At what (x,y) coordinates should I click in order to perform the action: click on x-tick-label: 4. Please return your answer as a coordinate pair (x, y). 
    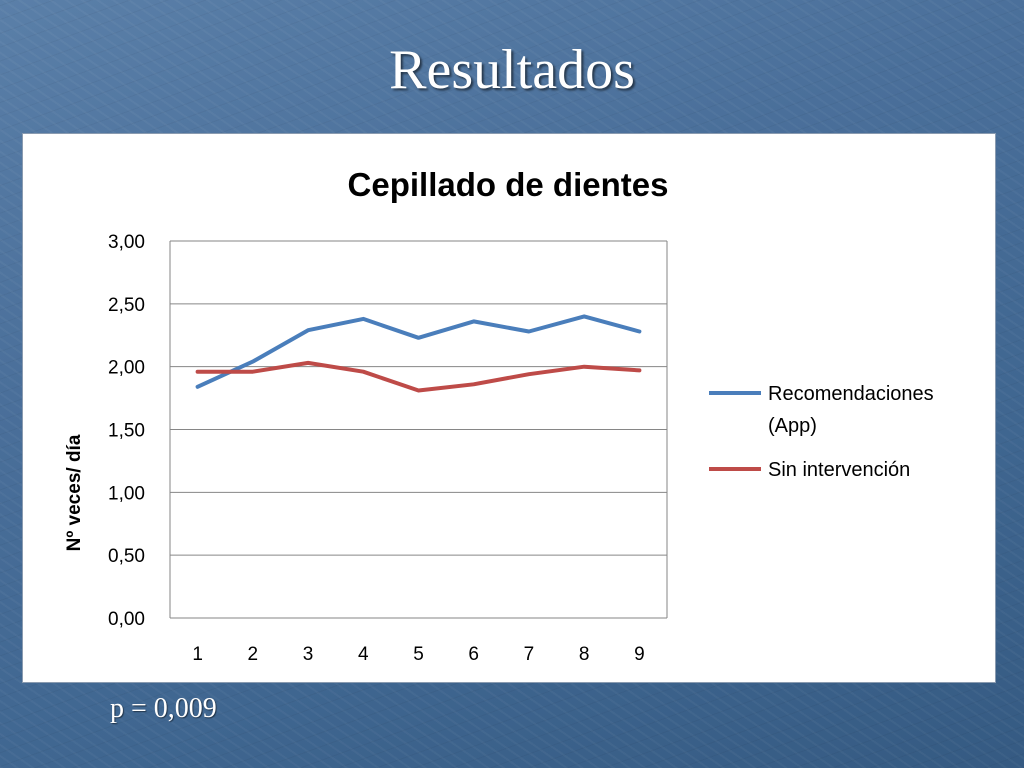
    Looking at the image, I should click on (363, 654).